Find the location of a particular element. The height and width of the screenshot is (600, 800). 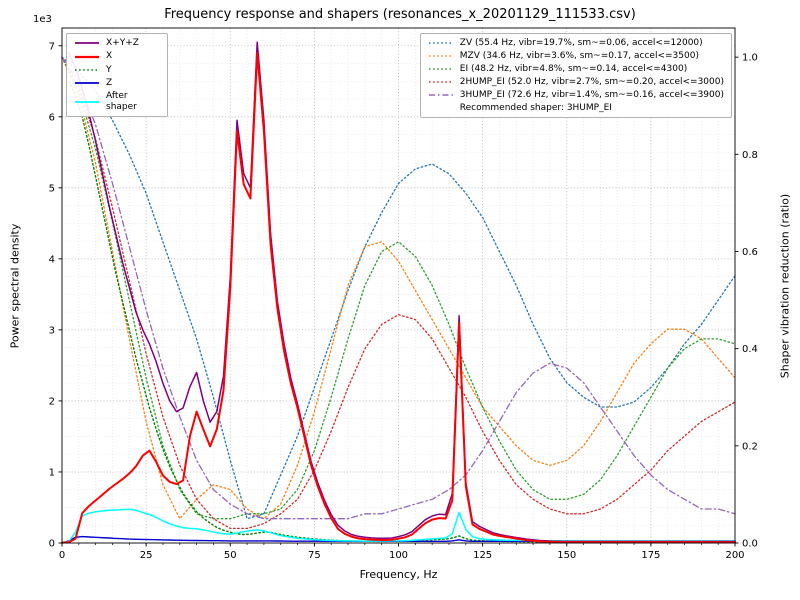

y-left-tick-label: 7 is located at coordinates (52, 46).